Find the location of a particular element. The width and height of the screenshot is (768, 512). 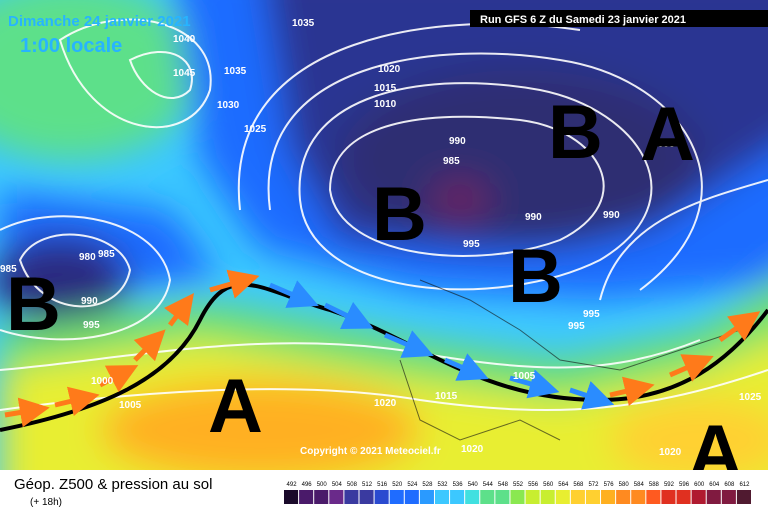

colorbar-label: 524 is located at coordinates (412, 485).